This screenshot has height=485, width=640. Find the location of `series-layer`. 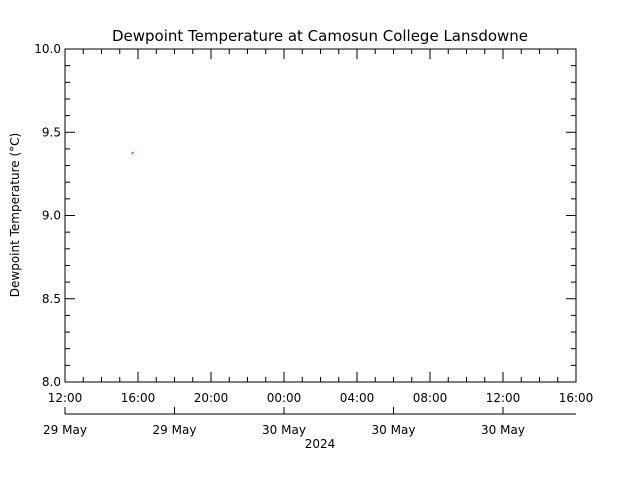

series-layer is located at coordinates (133, 153).